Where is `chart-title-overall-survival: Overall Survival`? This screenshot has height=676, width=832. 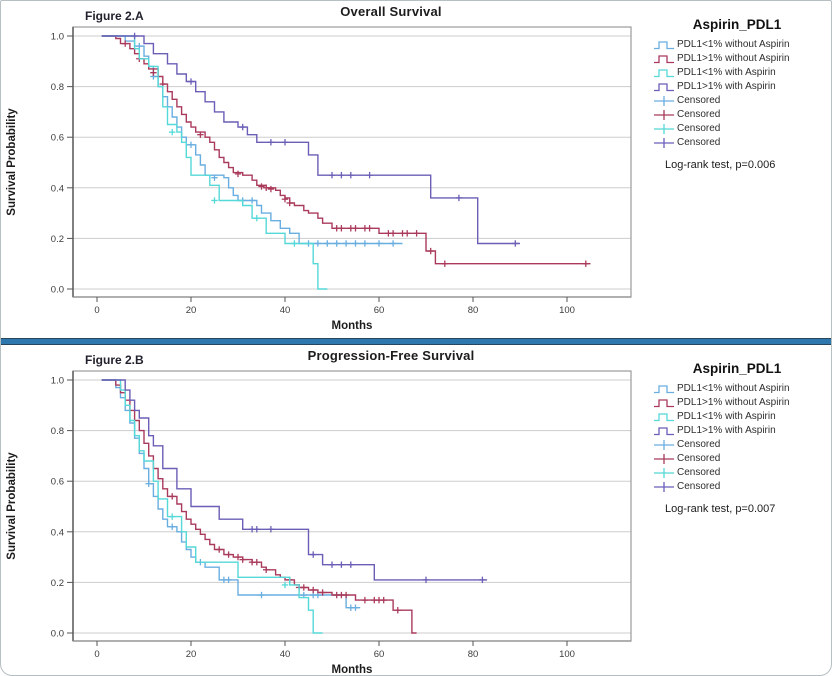
chart-title-overall-survival: Overall Survival is located at coordinates (391, 11).